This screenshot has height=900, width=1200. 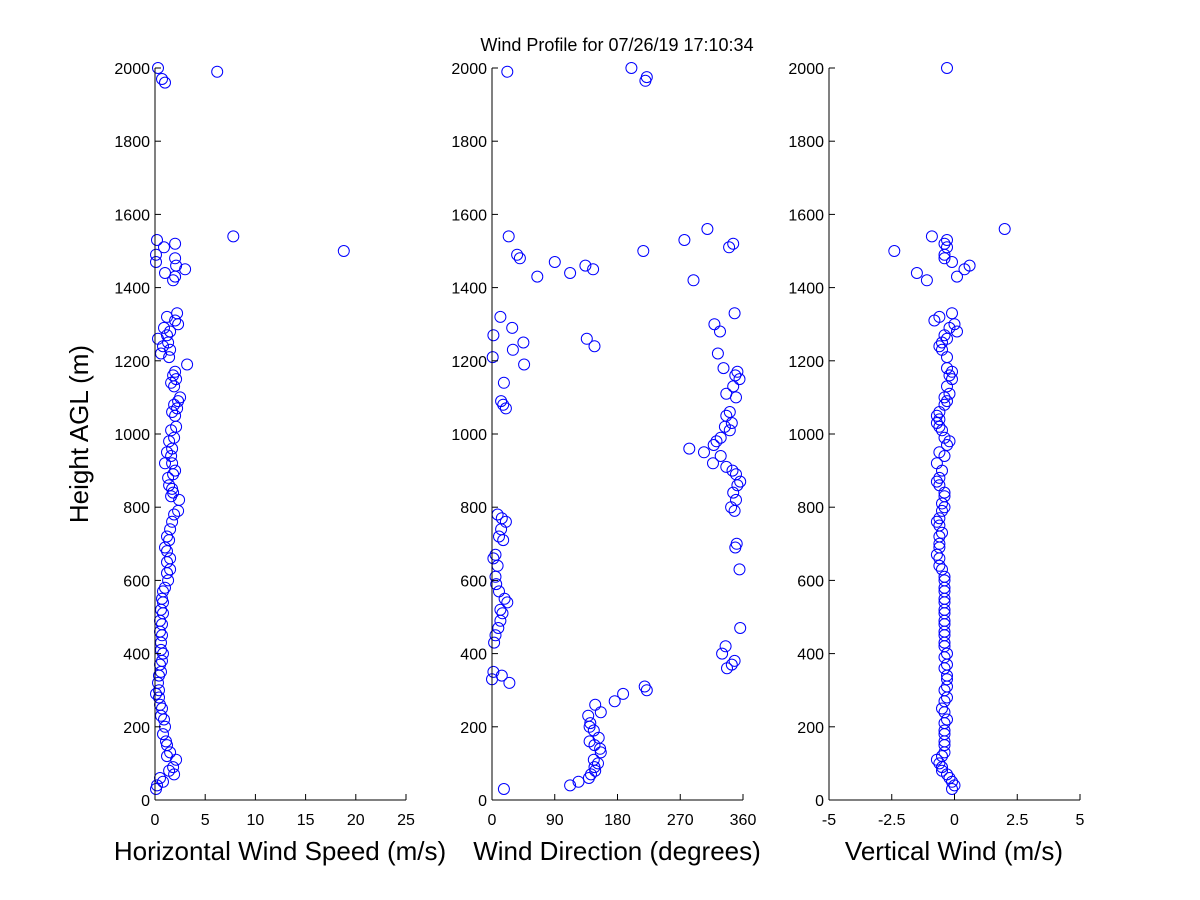 I want to click on chart-title: Wind Profile for 07/26/19 17:10:34, so click(x=616, y=45).